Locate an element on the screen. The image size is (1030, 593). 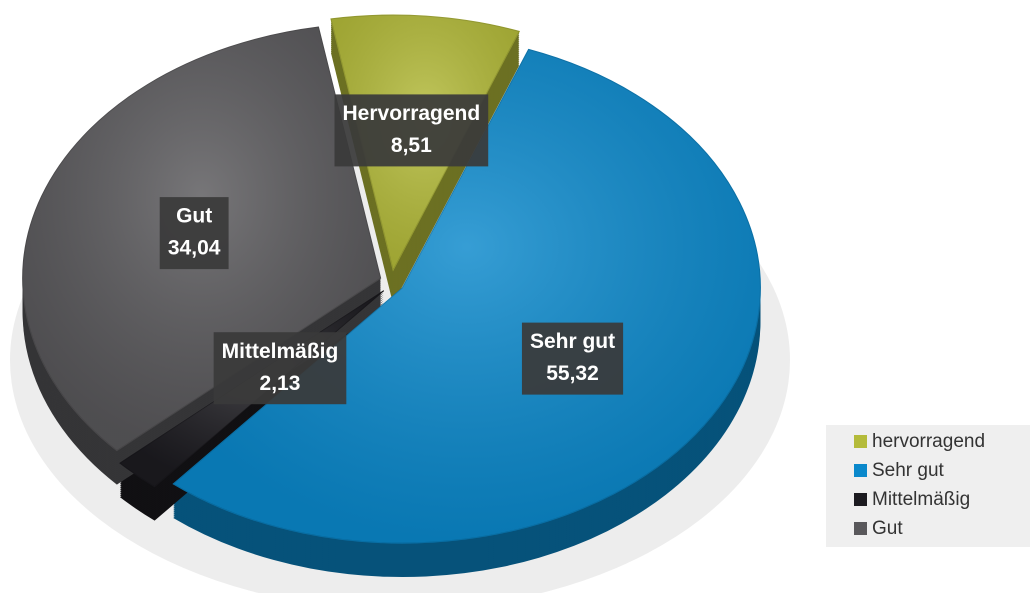
data-label-value: 55,32 is located at coordinates (572, 373).